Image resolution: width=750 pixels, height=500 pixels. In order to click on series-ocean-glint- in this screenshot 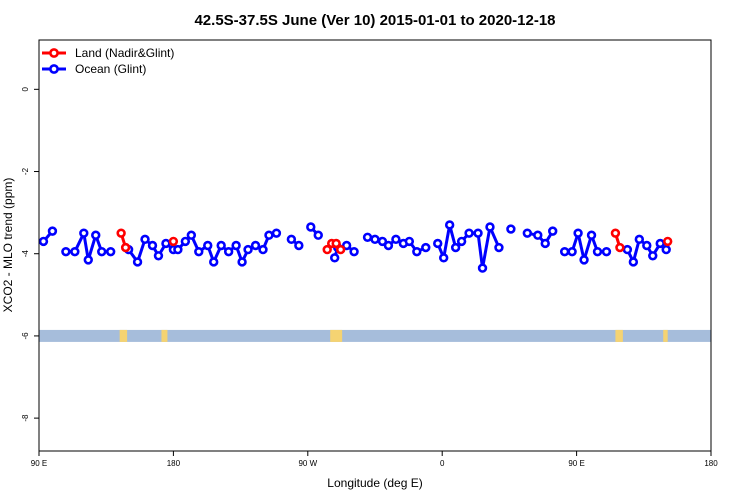, I will do `click(354, 246)`.